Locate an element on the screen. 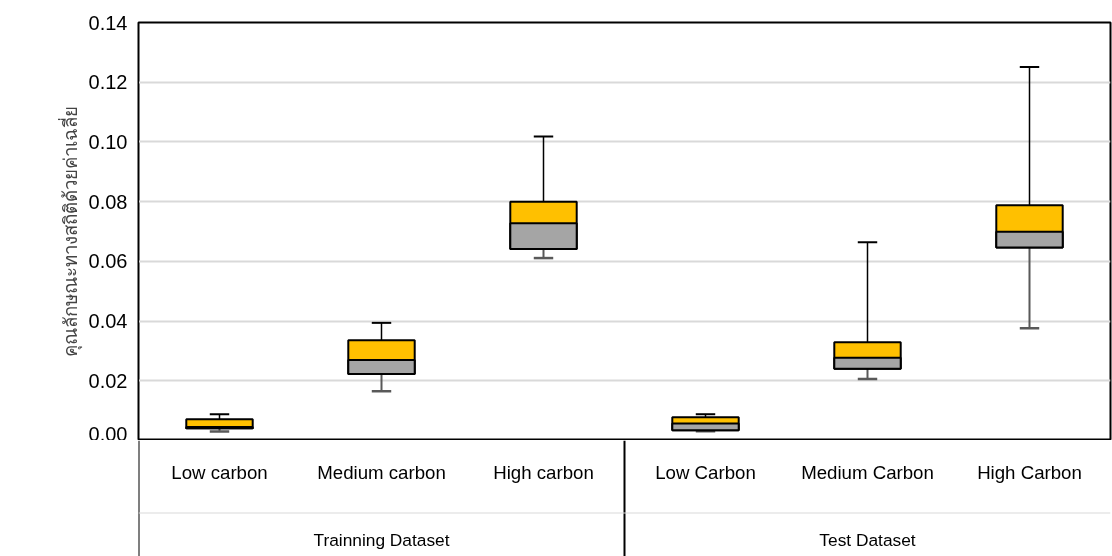 This screenshot has height=556, width=1112. text: Test Dataset is located at coordinates (867, 540).